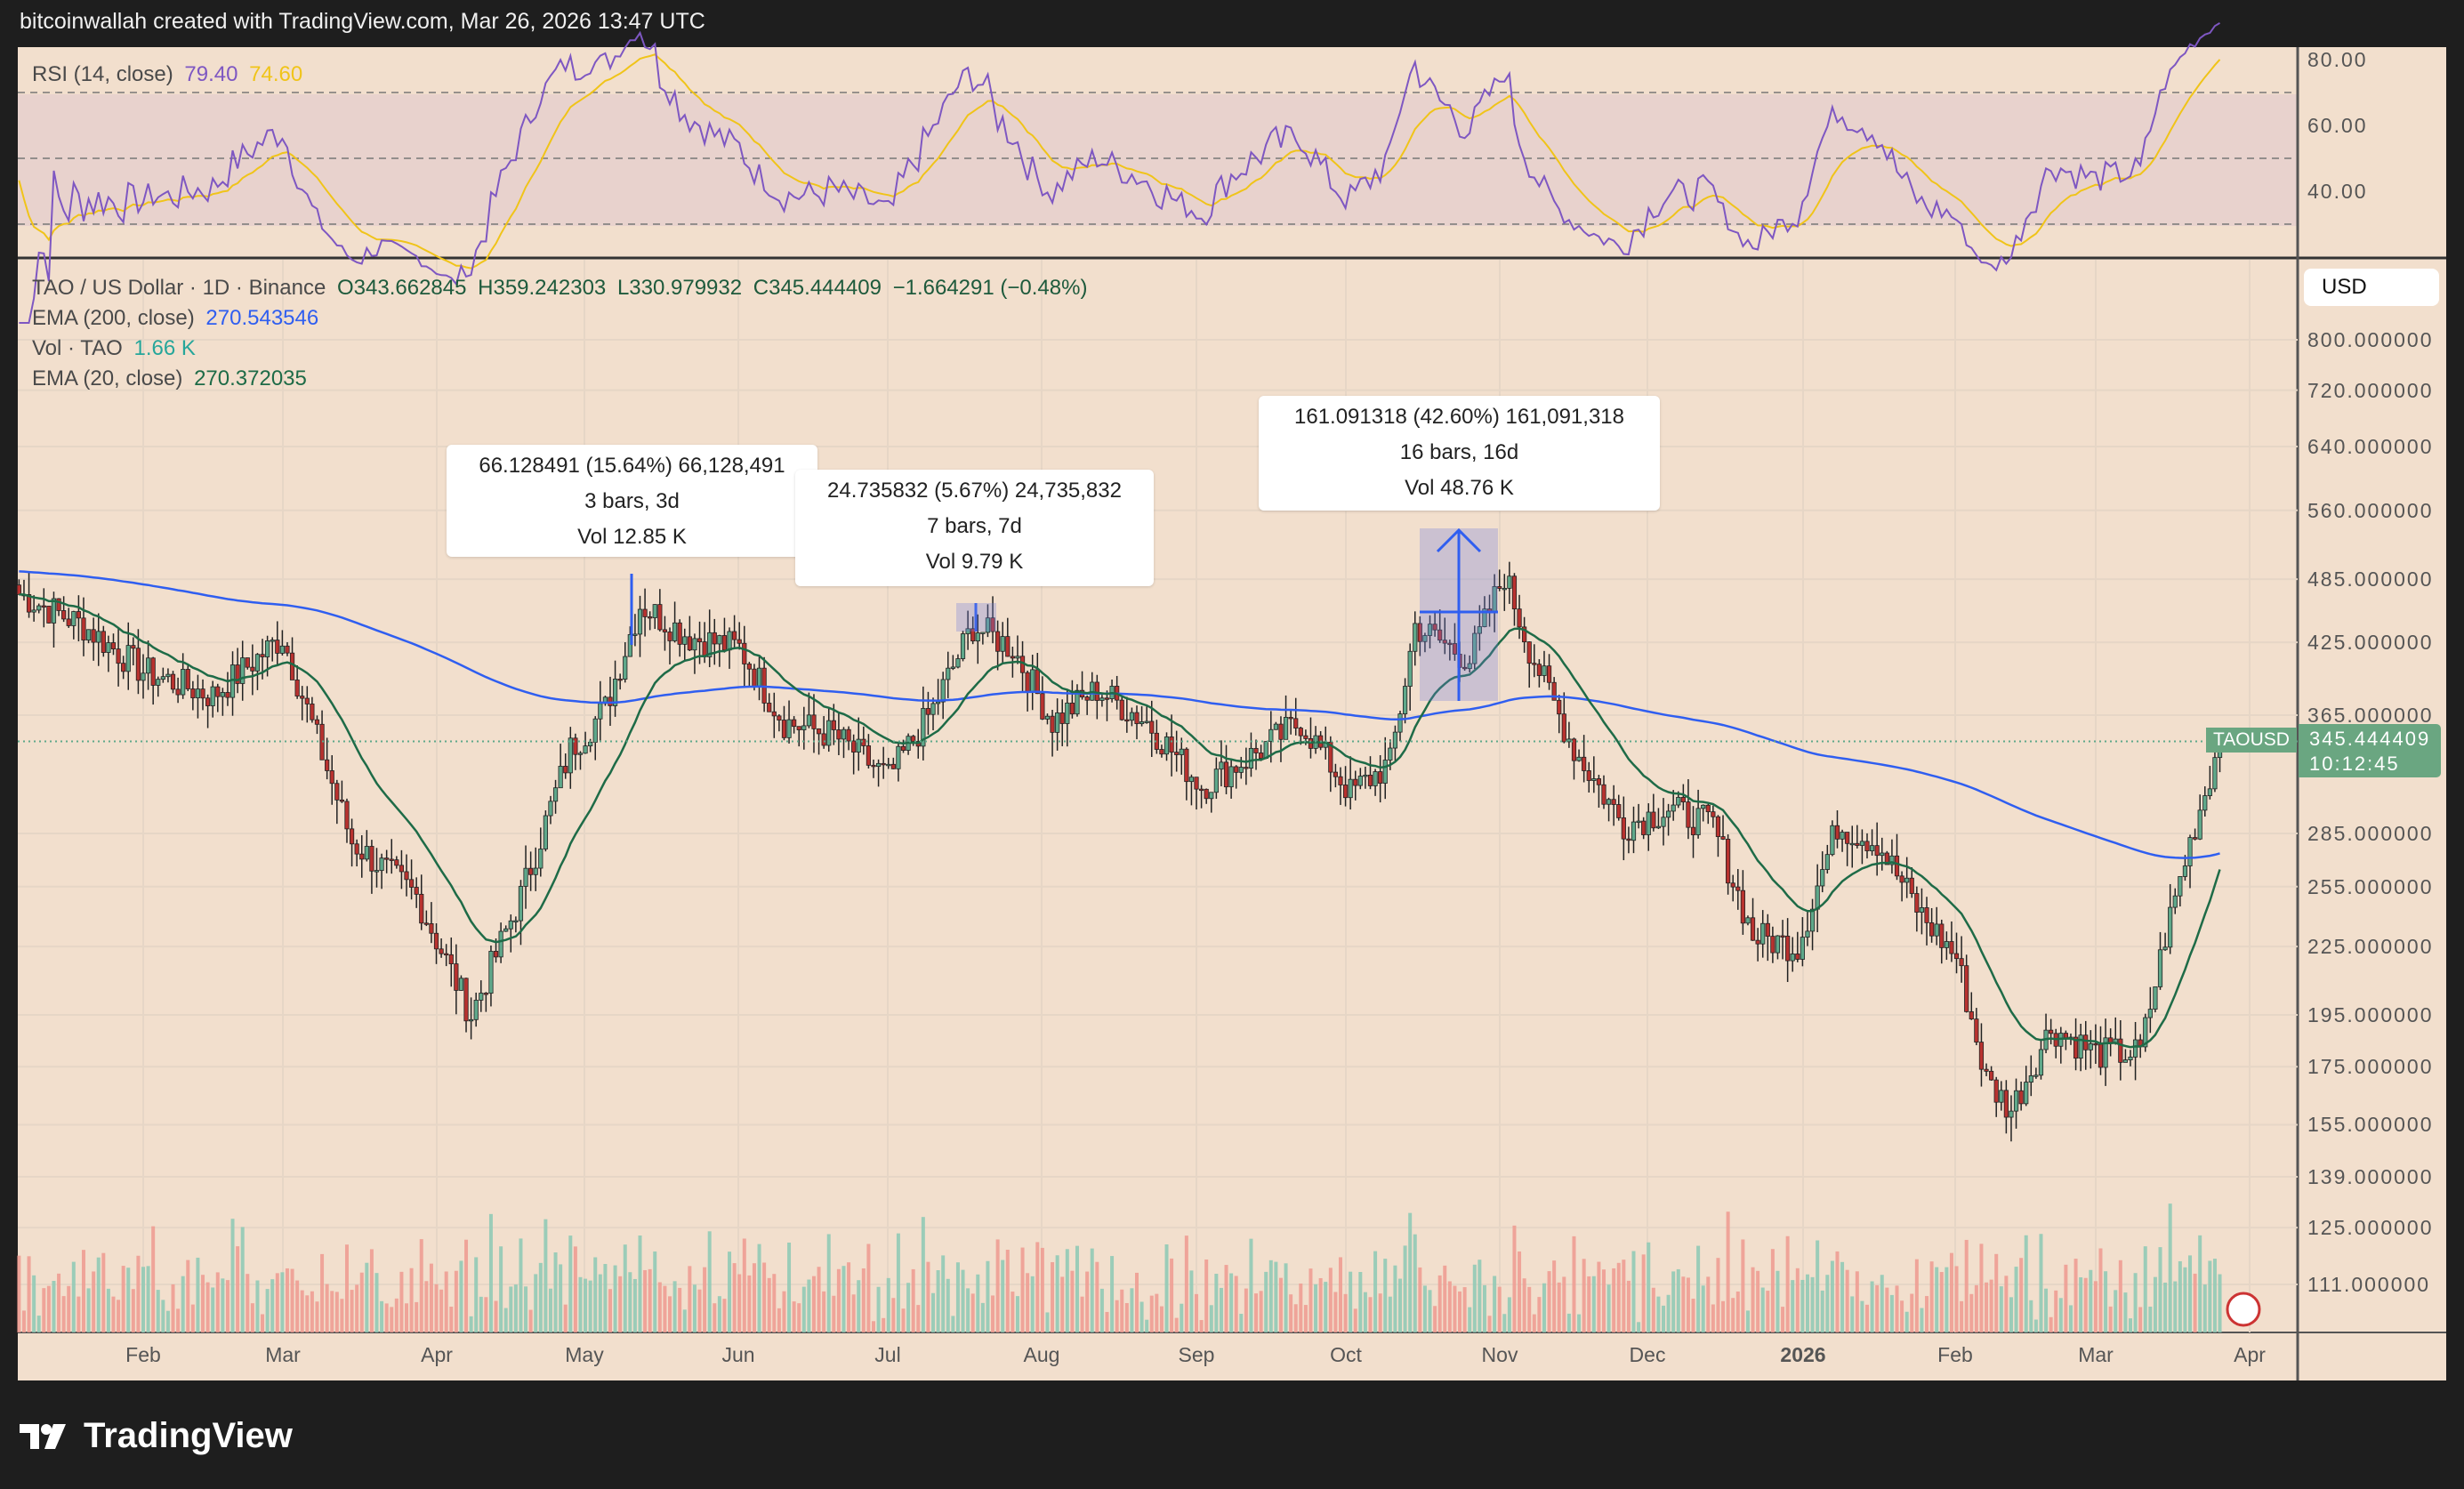  I want to click on time-tick: Nov, so click(1499, 1354).